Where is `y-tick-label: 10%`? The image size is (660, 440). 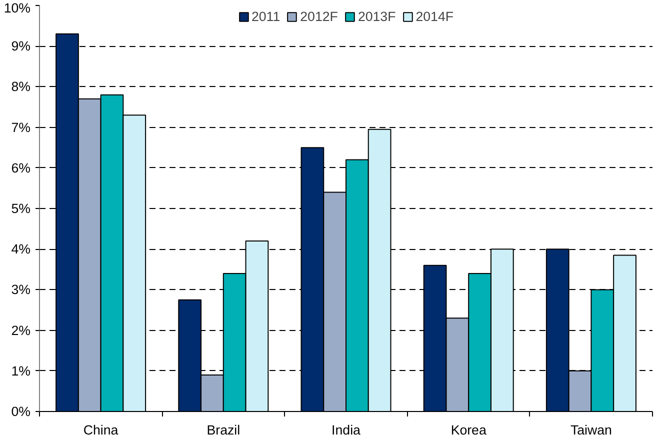
y-tick-label: 10% is located at coordinates (17, 8).